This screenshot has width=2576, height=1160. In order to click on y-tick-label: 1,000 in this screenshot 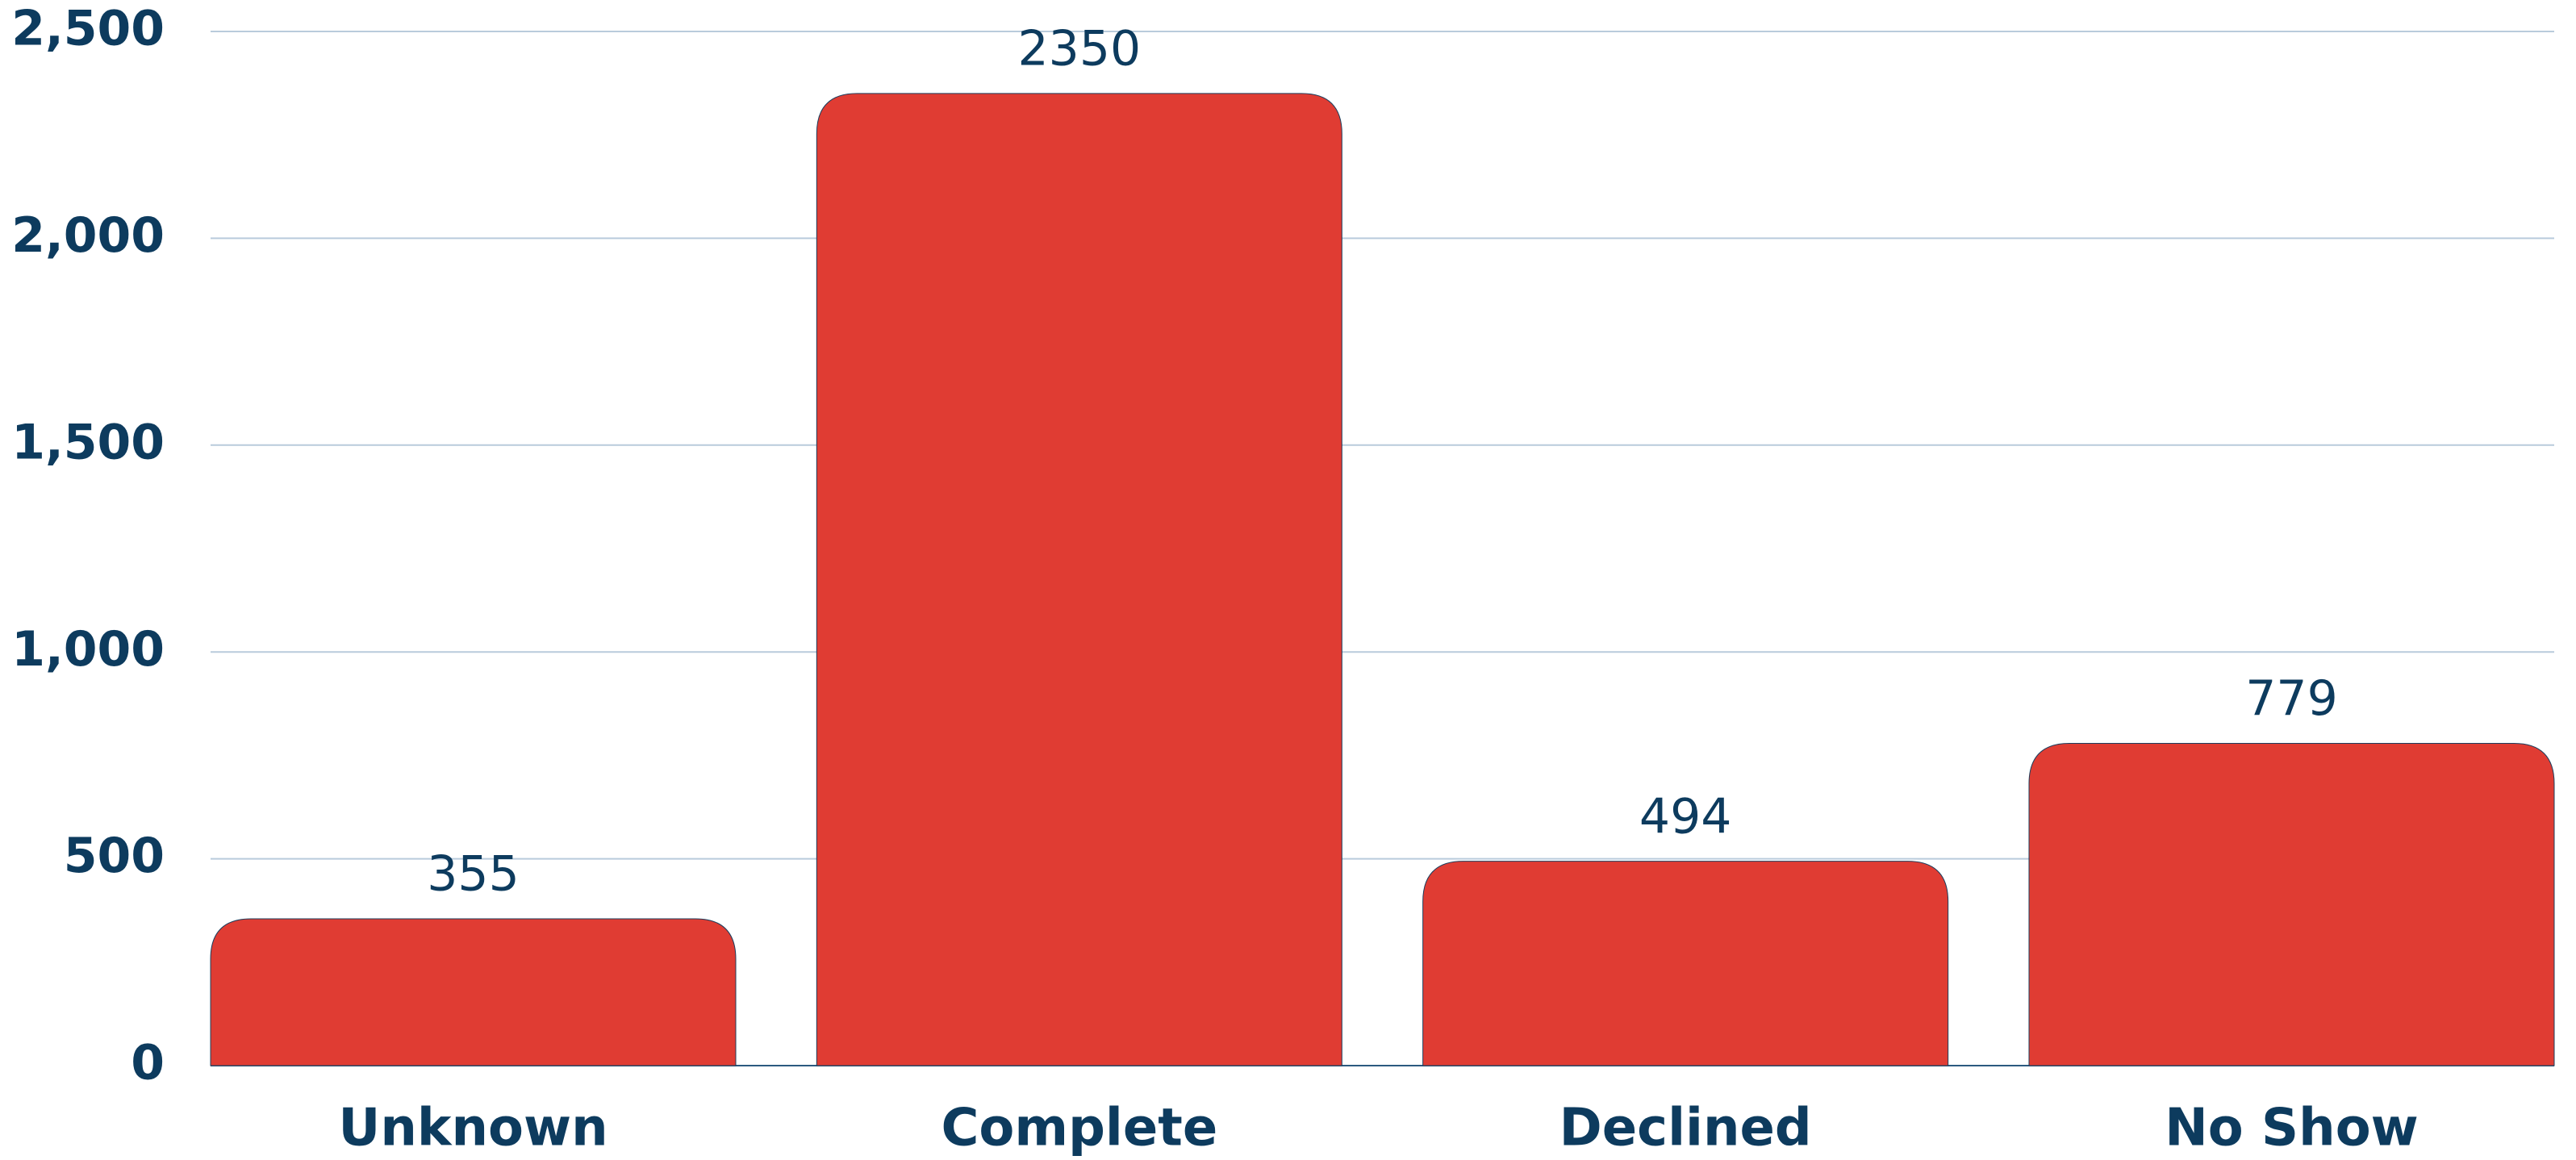, I will do `click(88, 649)`.